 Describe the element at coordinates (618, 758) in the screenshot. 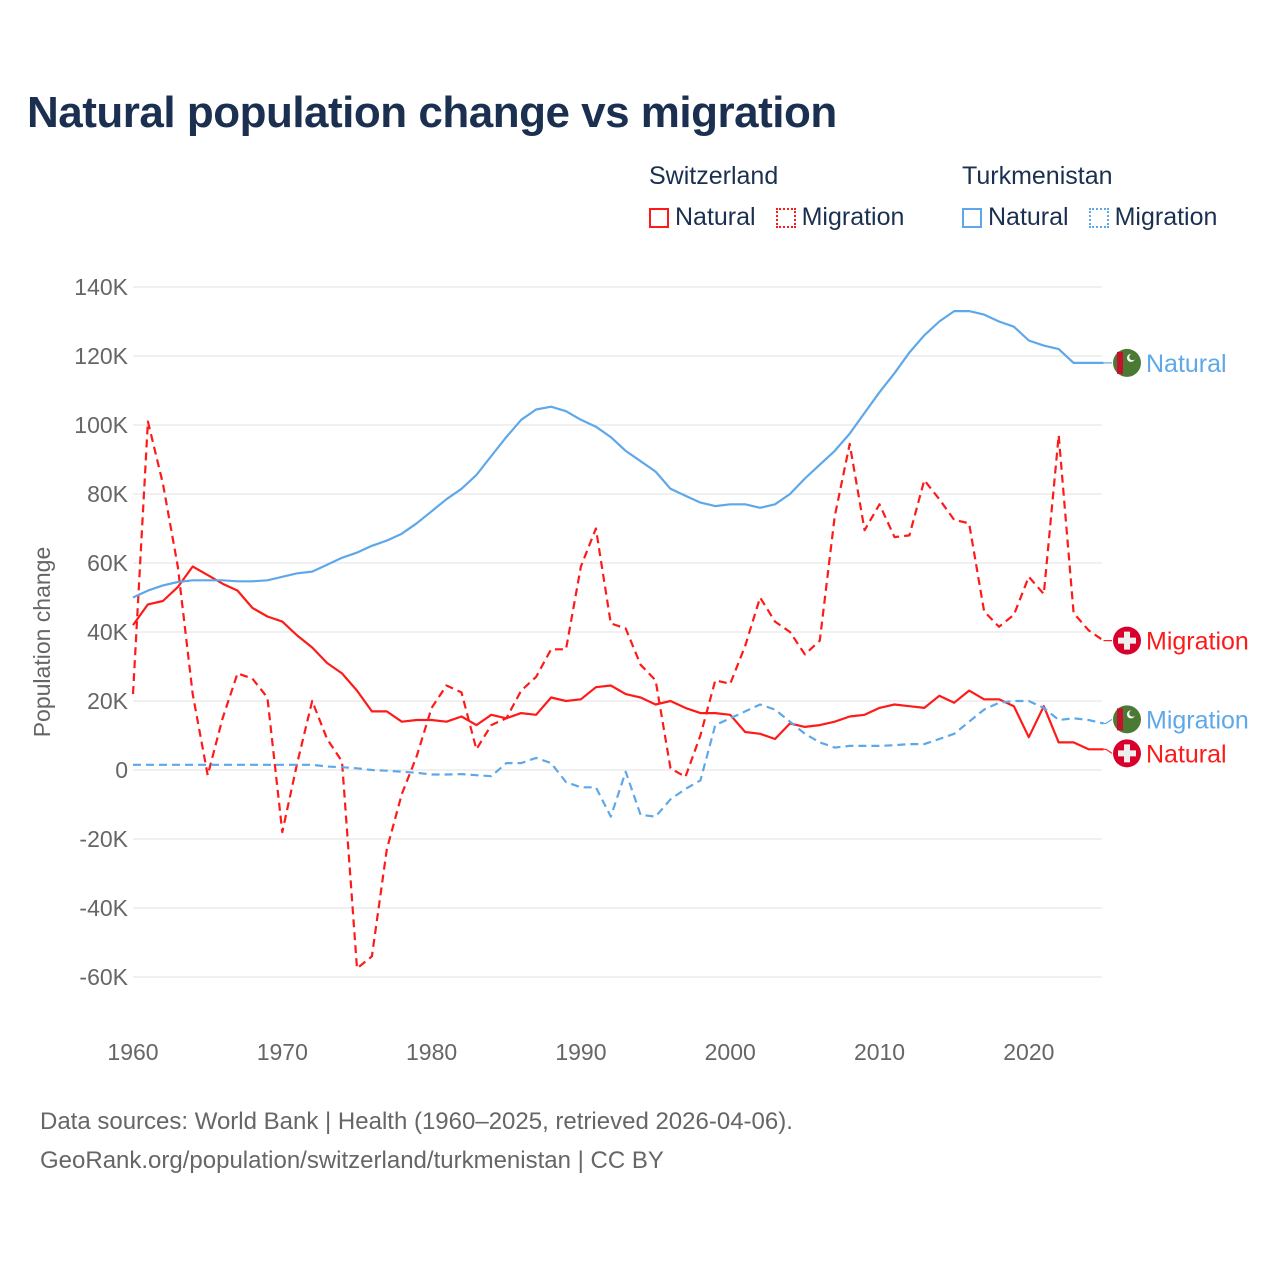

I see `series-line-turkmenistan-migration` at that location.